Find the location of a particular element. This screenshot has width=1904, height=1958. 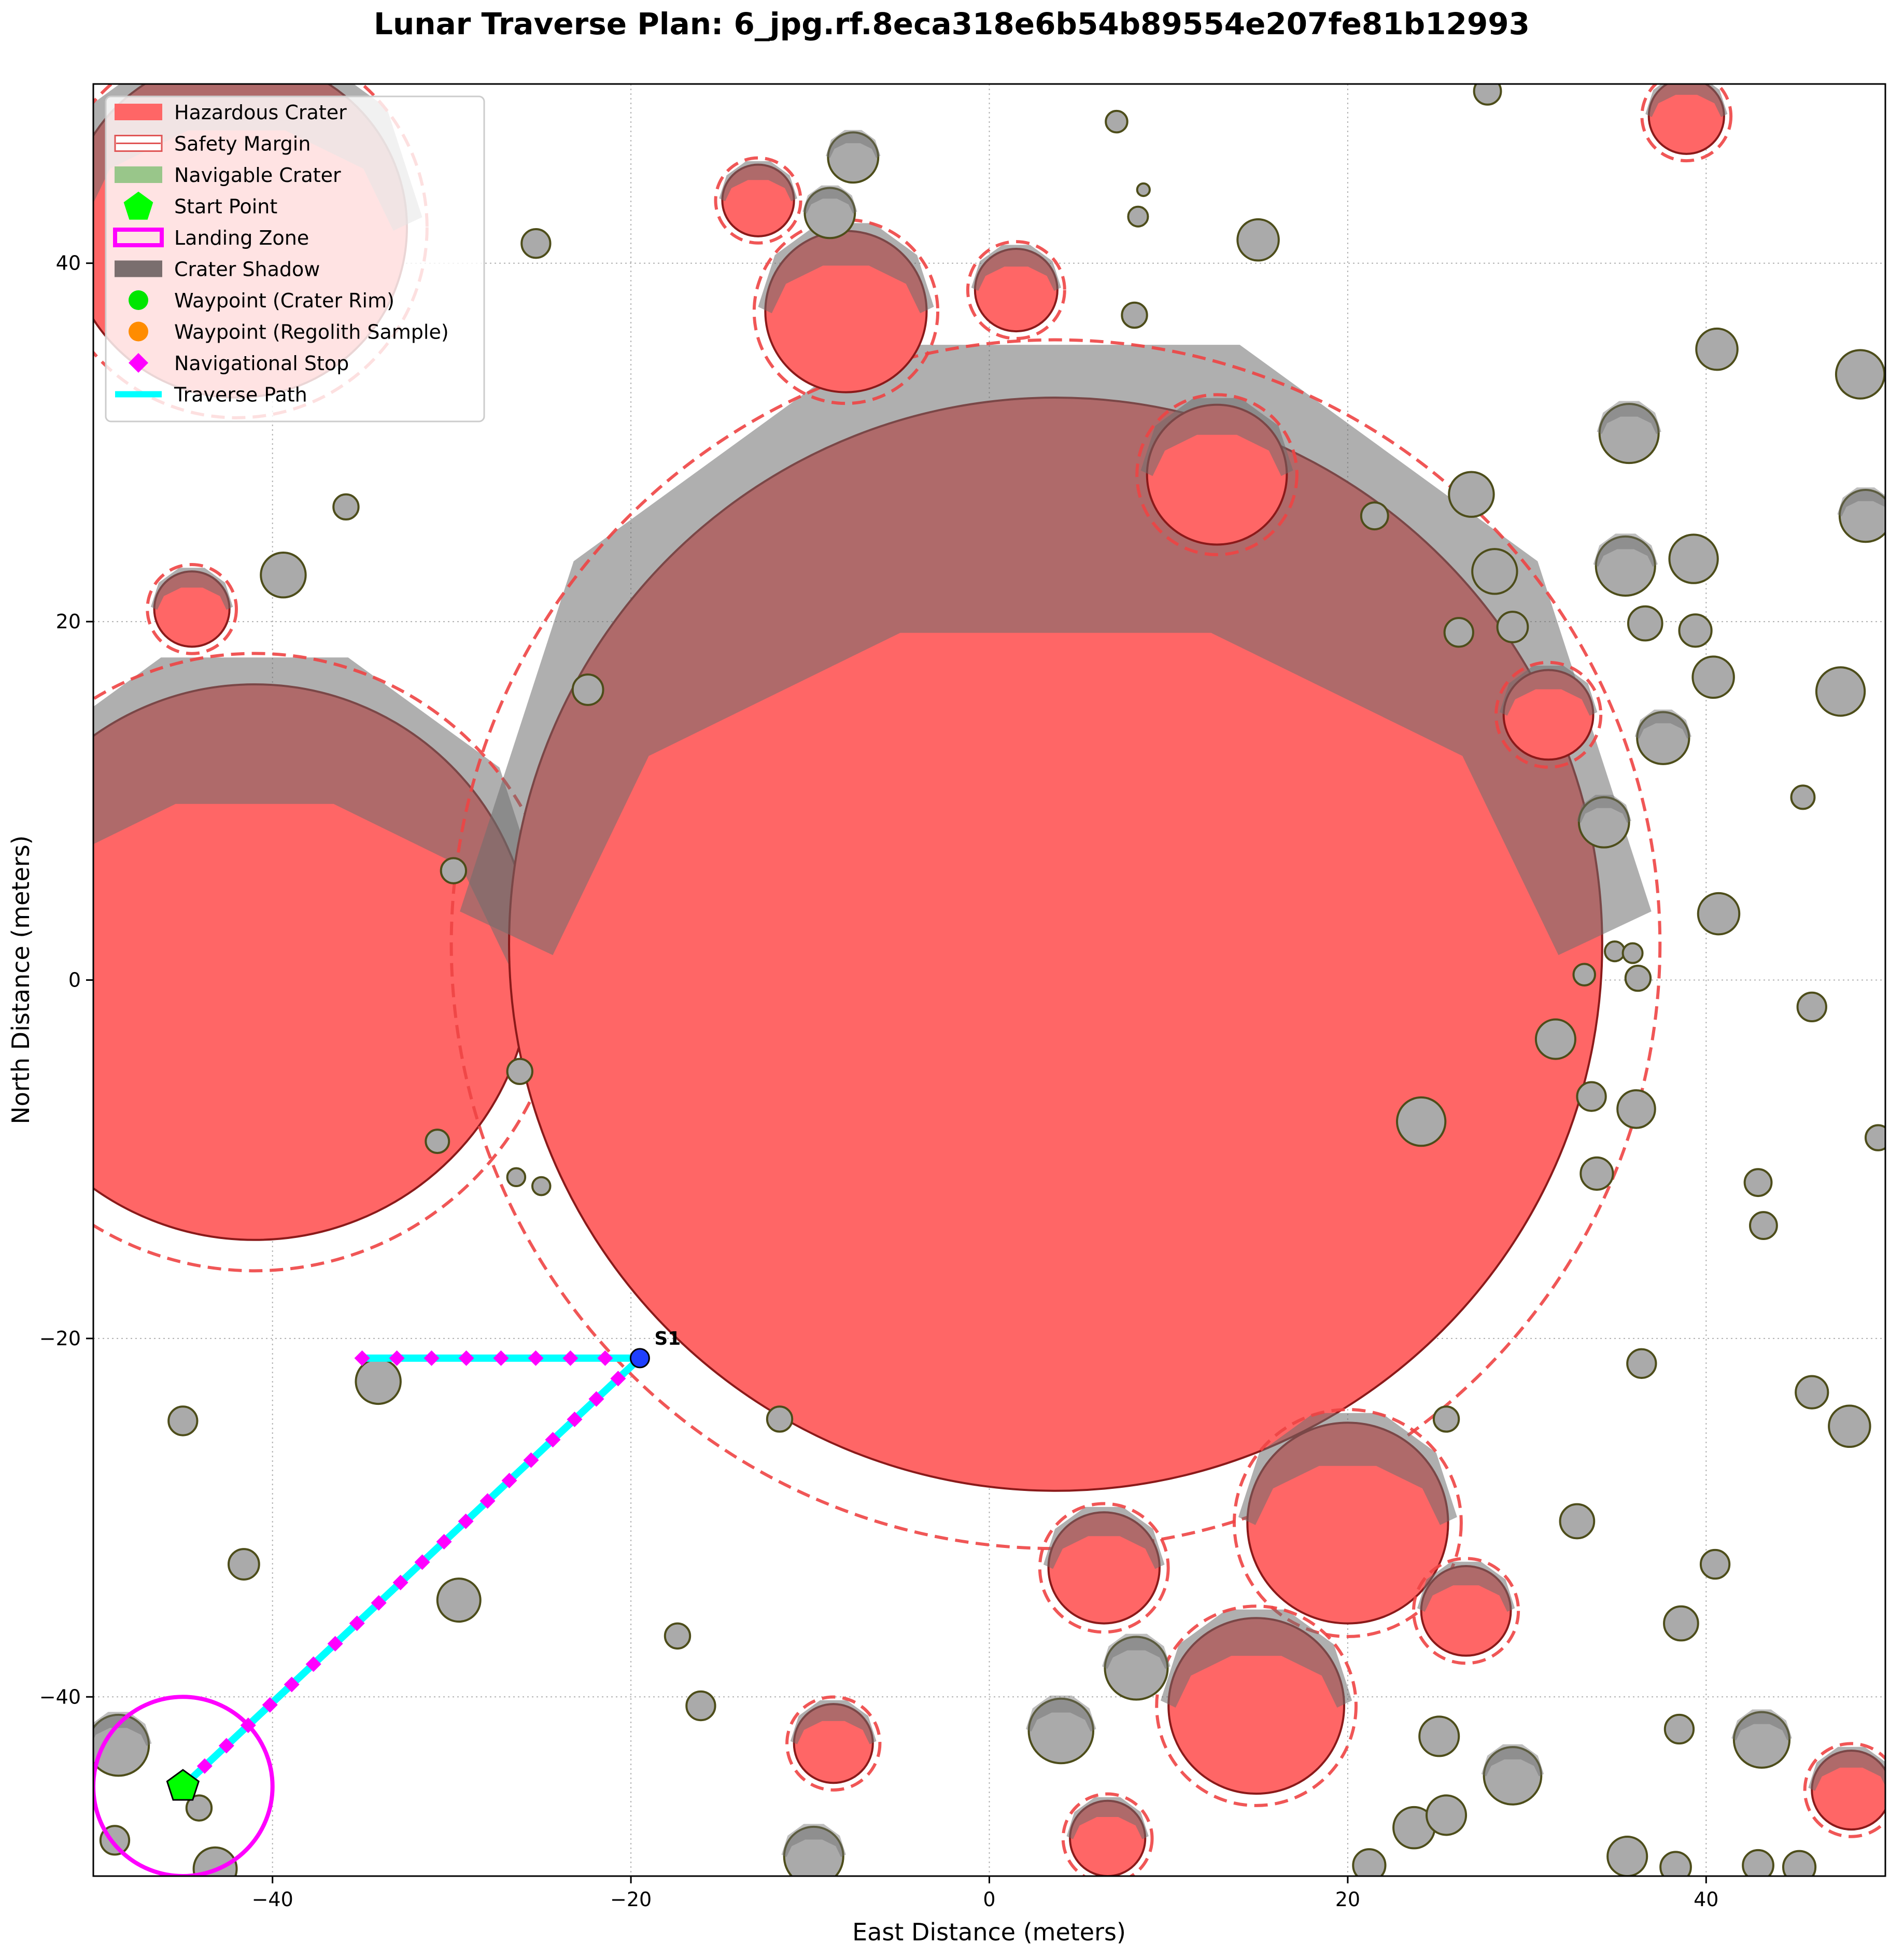

x-tick-label: −20 is located at coordinates (631, 1899).